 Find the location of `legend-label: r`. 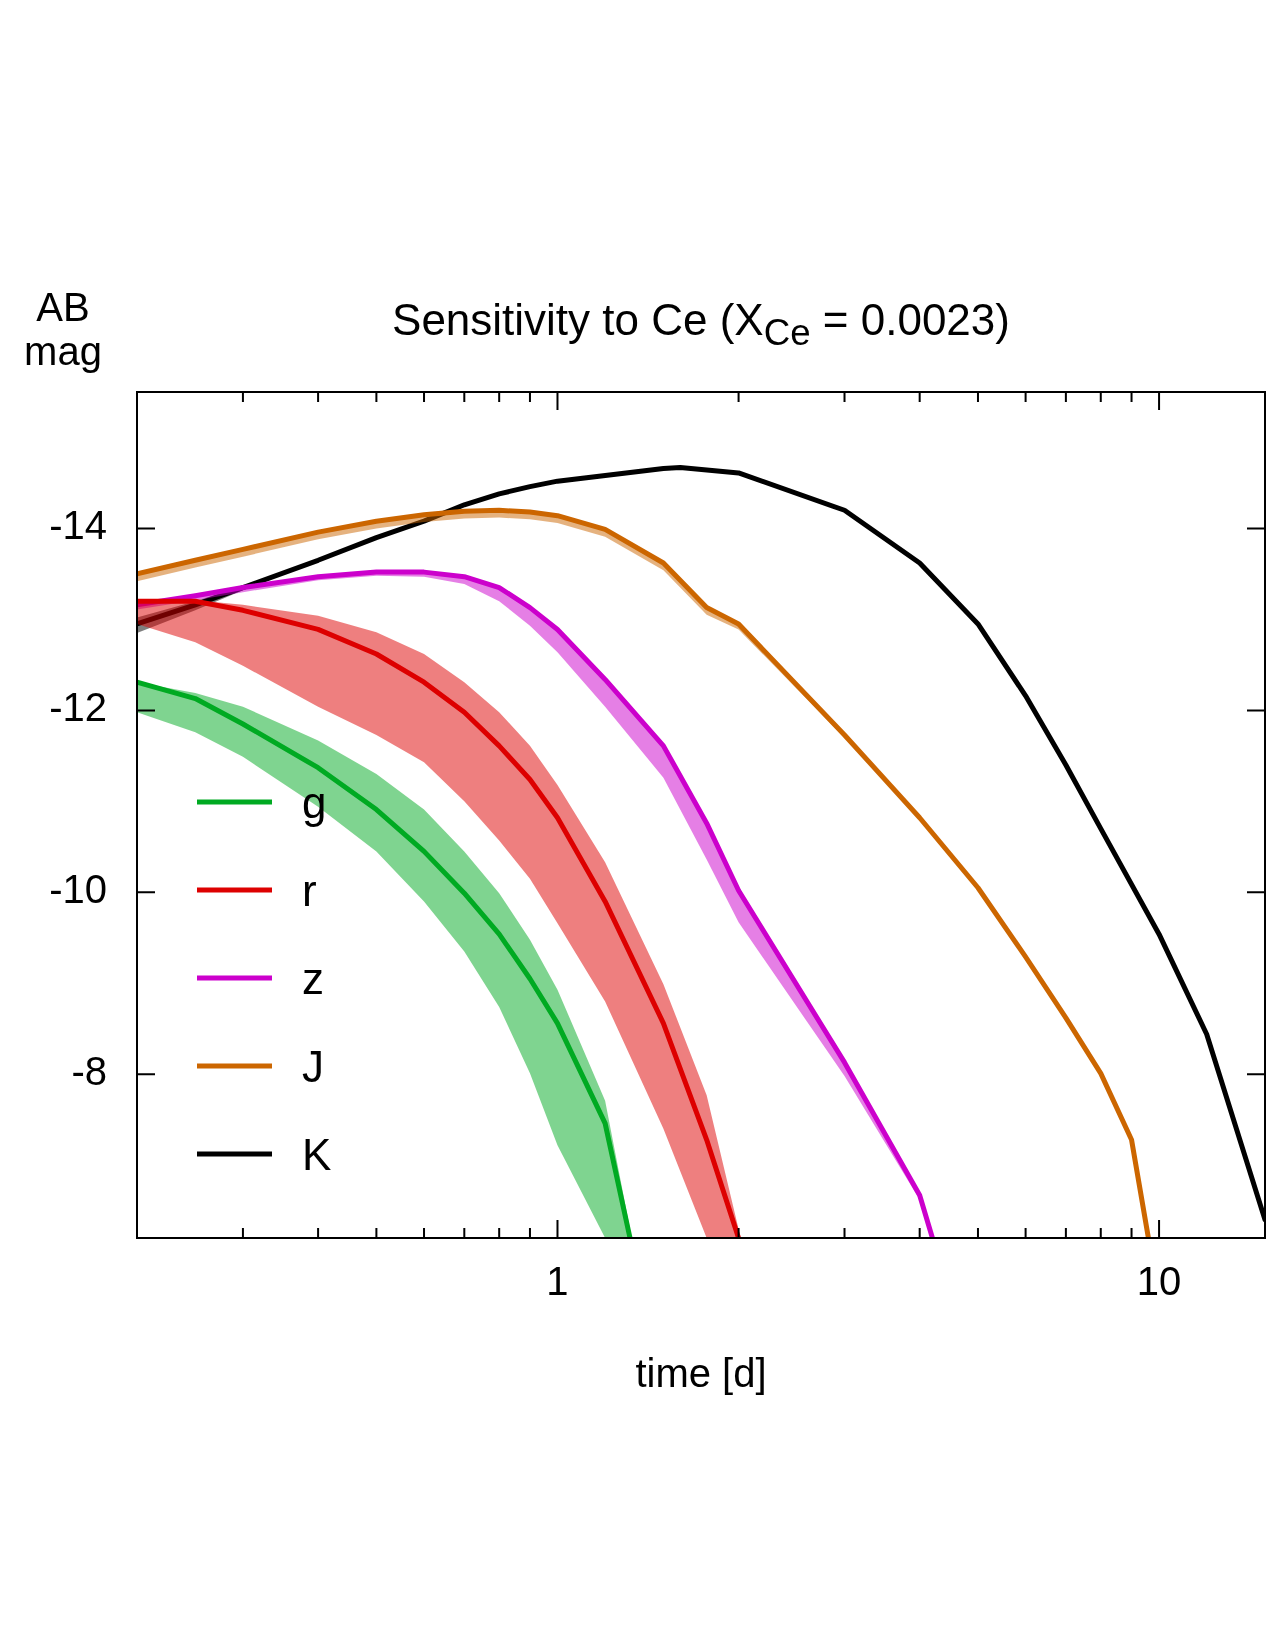

legend-label: r is located at coordinates (309, 891).